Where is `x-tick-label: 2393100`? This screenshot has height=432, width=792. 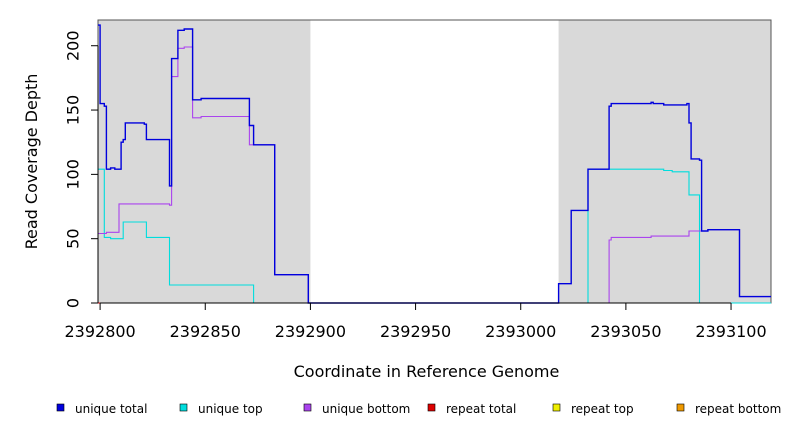 x-tick-label: 2393100 is located at coordinates (730, 331).